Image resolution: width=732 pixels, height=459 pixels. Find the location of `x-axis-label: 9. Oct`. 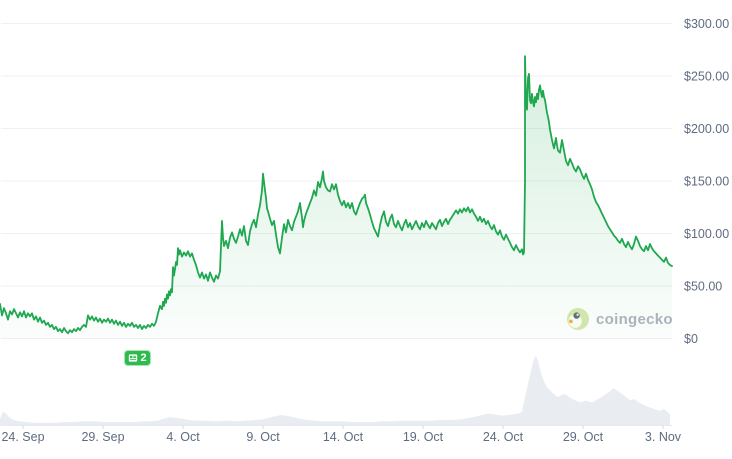

x-axis-label: 9. Oct is located at coordinates (263, 437).